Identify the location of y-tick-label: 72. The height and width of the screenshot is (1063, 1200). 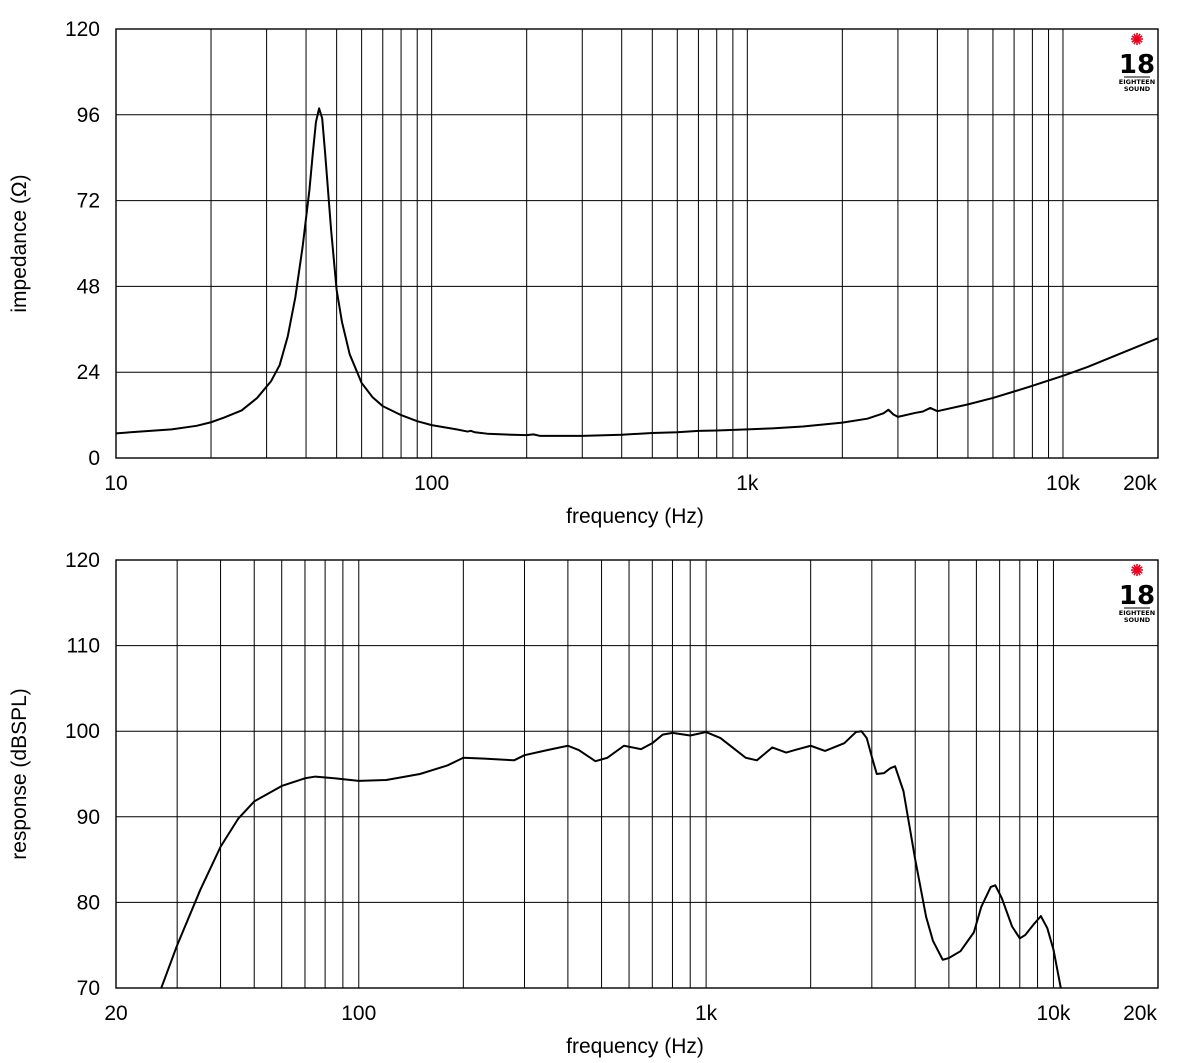
(88, 201).